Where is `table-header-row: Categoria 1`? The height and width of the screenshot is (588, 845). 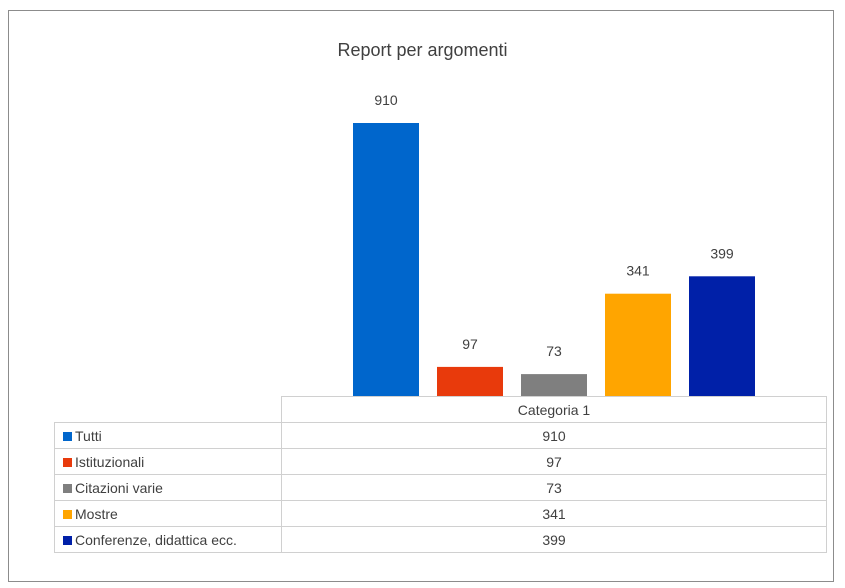 table-header-row: Categoria 1 is located at coordinates (440, 409).